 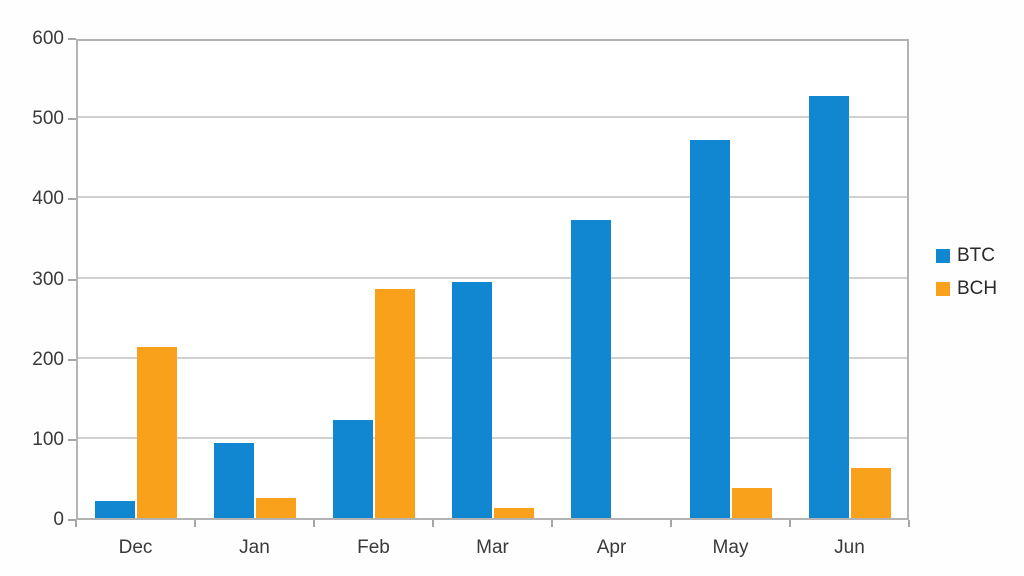 I want to click on legend-item-bch: BCH, so click(x=966, y=289).